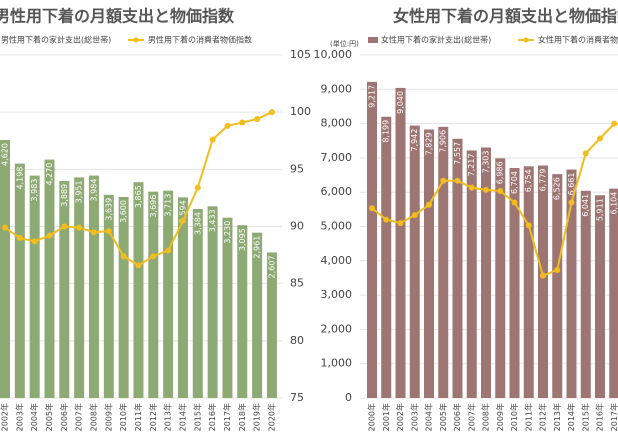 This screenshot has width=618, height=440. I want to click on y-tick-label: 2,000, so click(337, 328).